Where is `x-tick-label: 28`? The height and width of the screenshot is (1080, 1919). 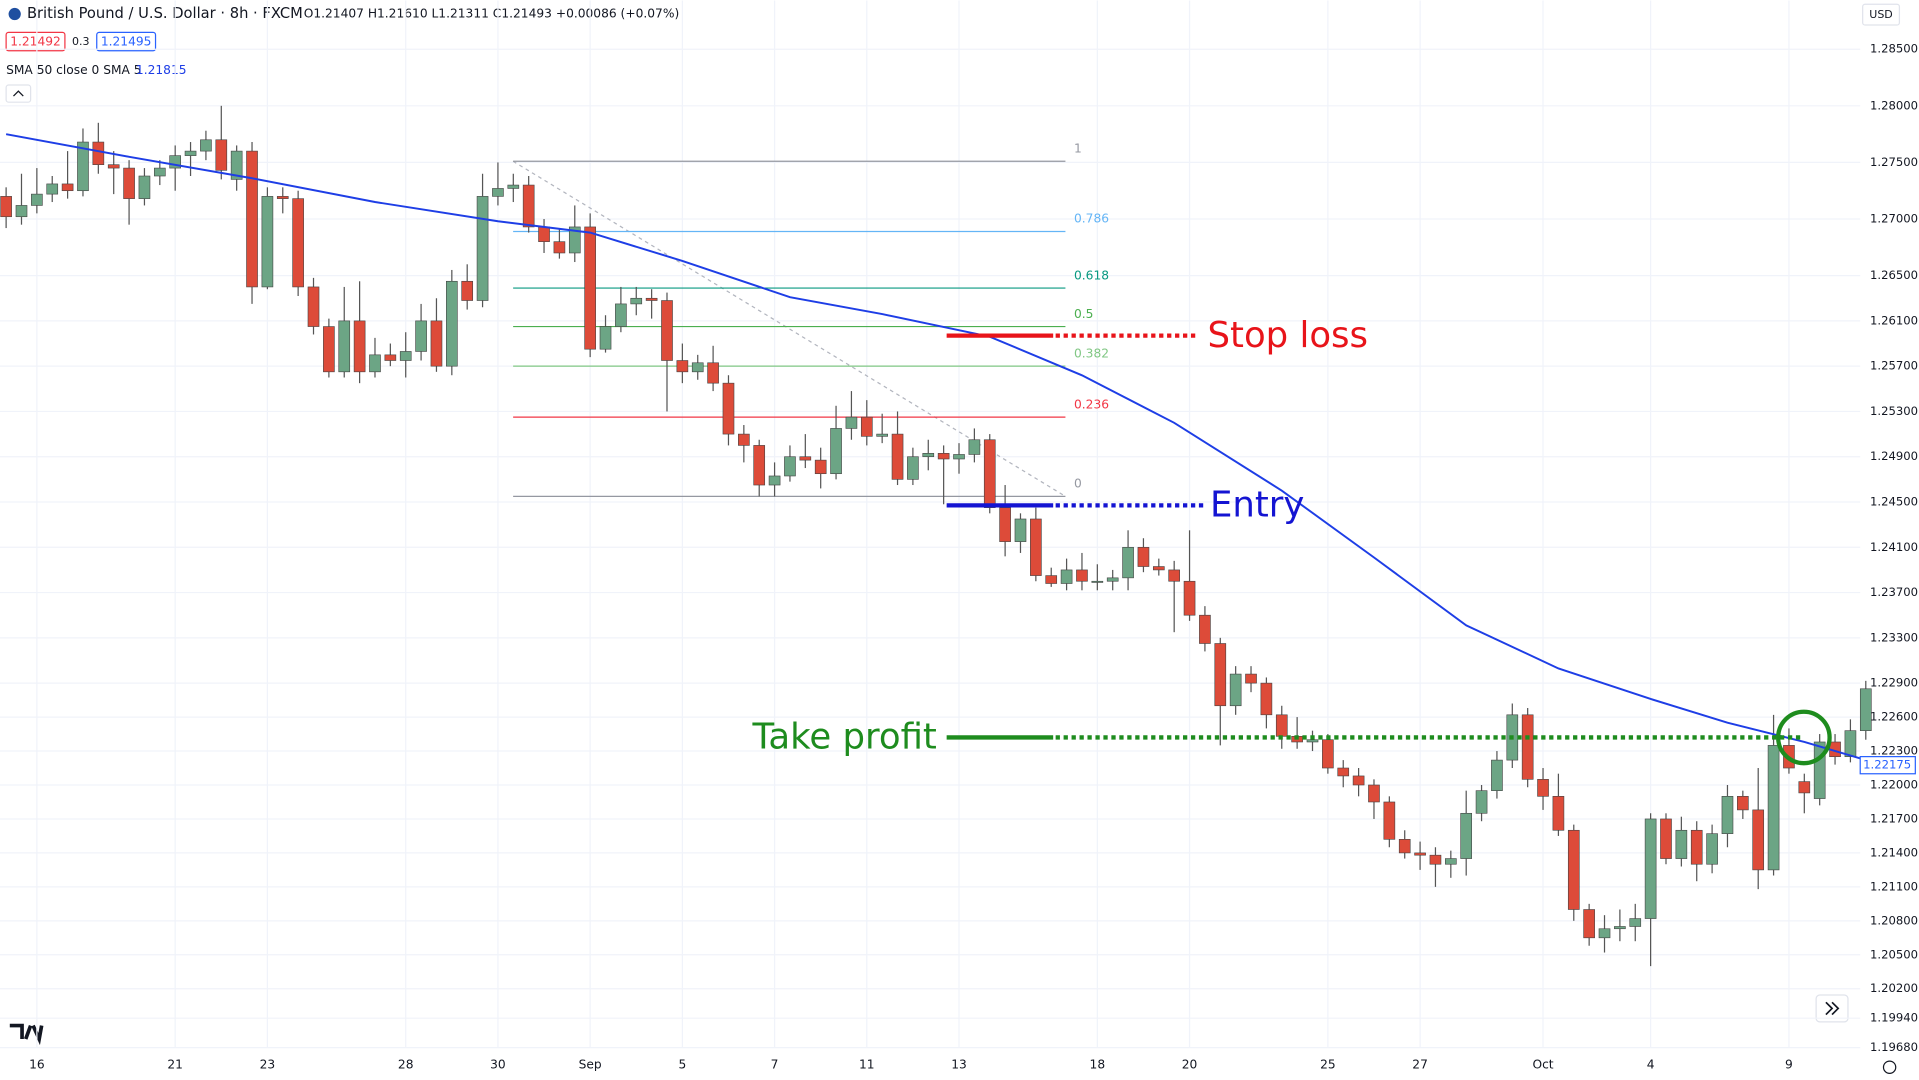 x-tick-label: 28 is located at coordinates (406, 1064).